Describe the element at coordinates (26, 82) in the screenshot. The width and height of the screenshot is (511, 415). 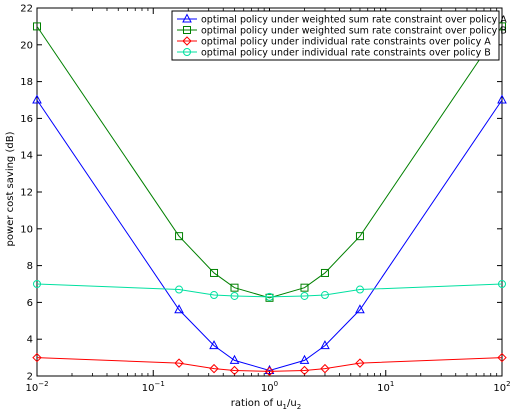
I see `y-tick-label: 18` at that location.